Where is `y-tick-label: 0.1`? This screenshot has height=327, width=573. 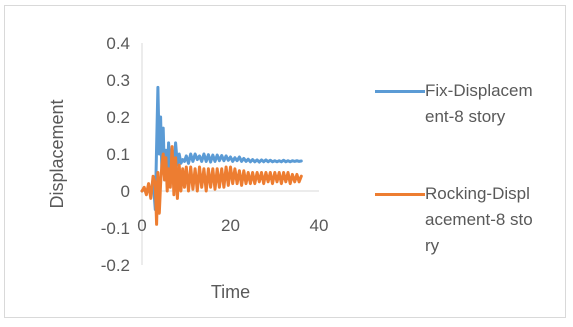
y-tick-label: 0.1 is located at coordinates (118, 154).